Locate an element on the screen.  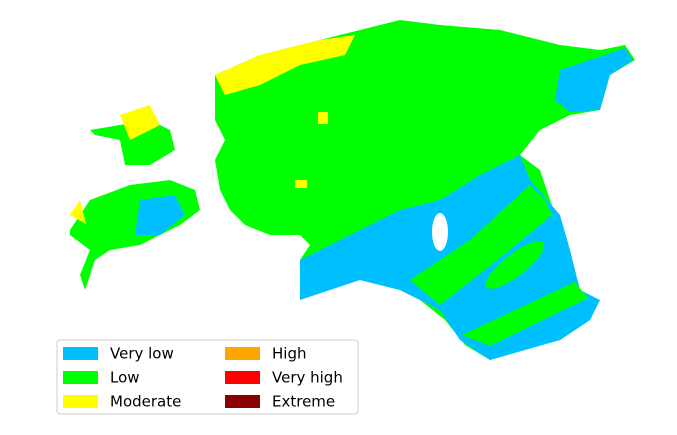
legend-label: Very low is located at coordinates (142, 354).